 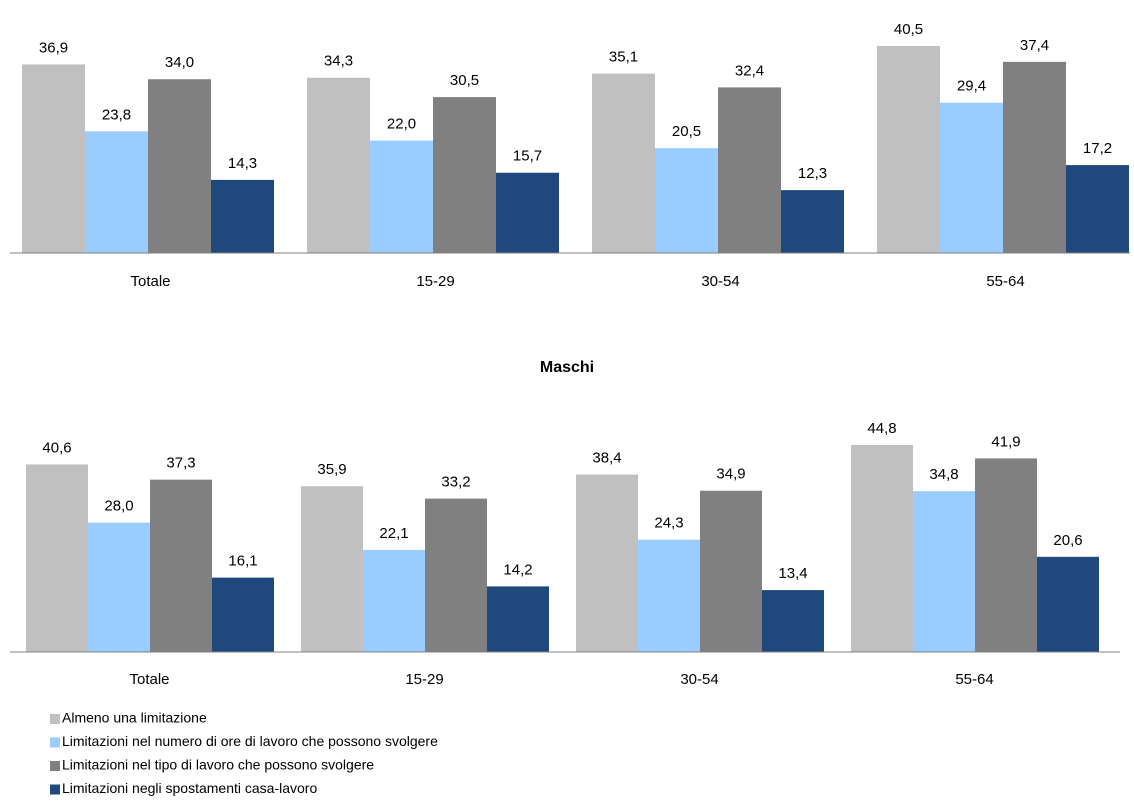 I want to click on data-label: 38,4, so click(x=606, y=458).